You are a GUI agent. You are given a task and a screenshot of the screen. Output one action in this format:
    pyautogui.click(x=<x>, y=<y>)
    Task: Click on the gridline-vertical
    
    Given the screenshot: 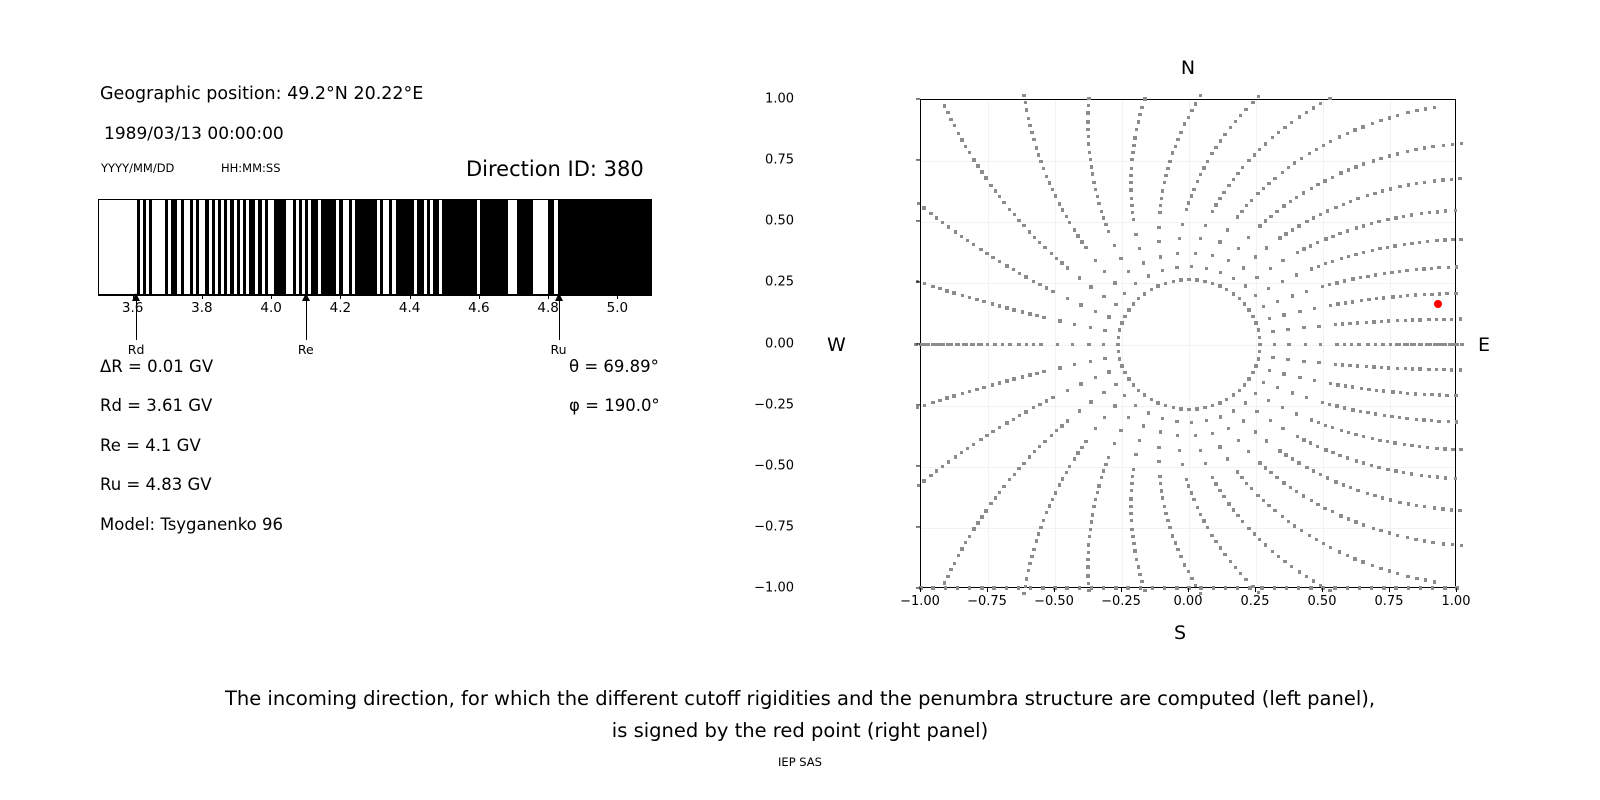 What is the action you would take?
    pyautogui.click(x=1323, y=343)
    